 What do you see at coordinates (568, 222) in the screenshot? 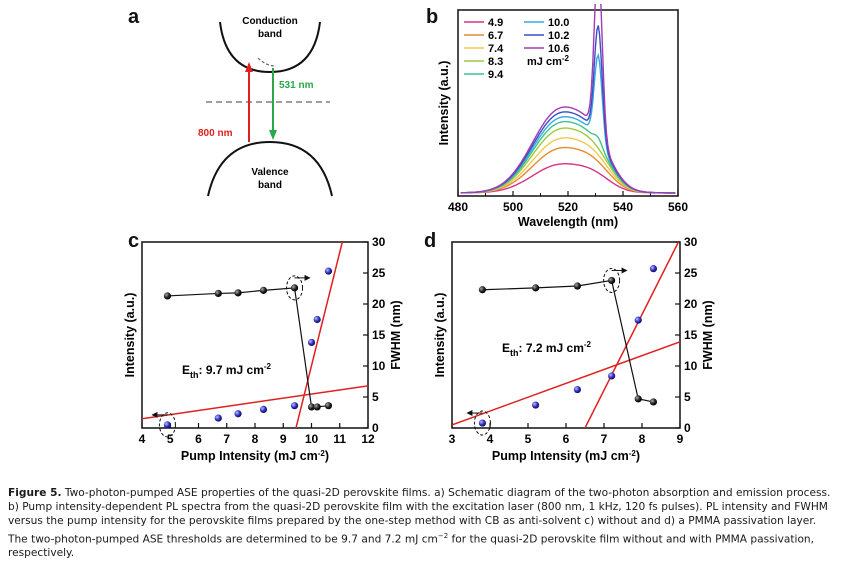
I see `x-axis-label: Wavelength (nm)` at bounding box center [568, 222].